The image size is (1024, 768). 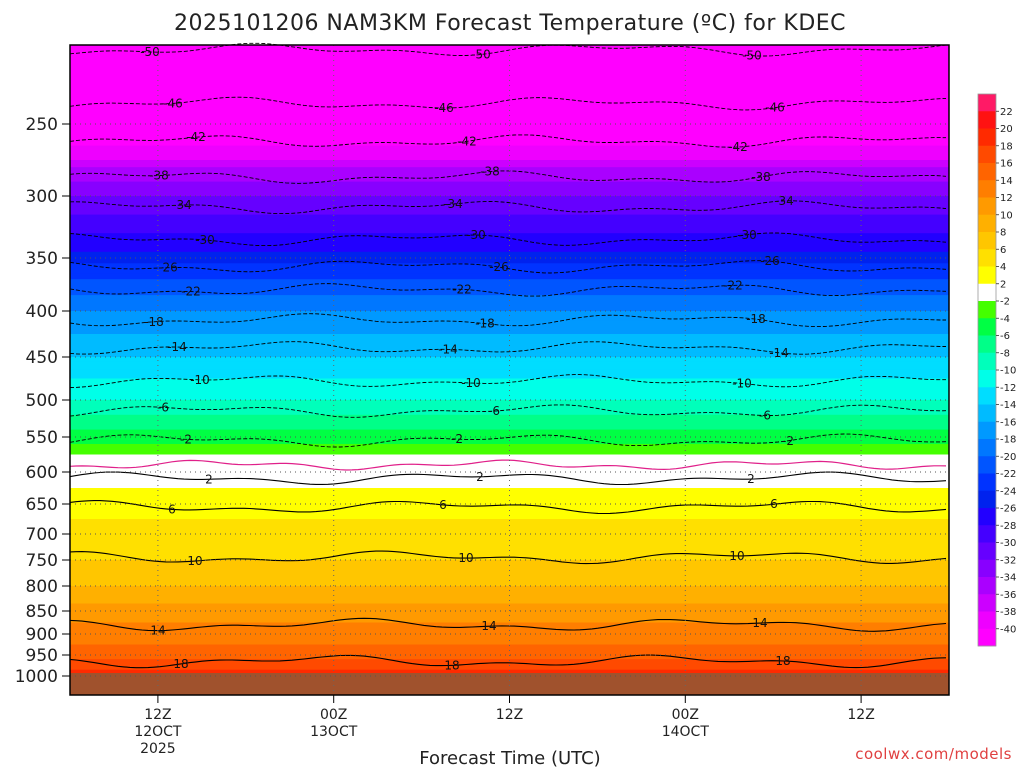 What do you see at coordinates (163, 407) in the screenshot?
I see `isotherm-label: -6` at bounding box center [163, 407].